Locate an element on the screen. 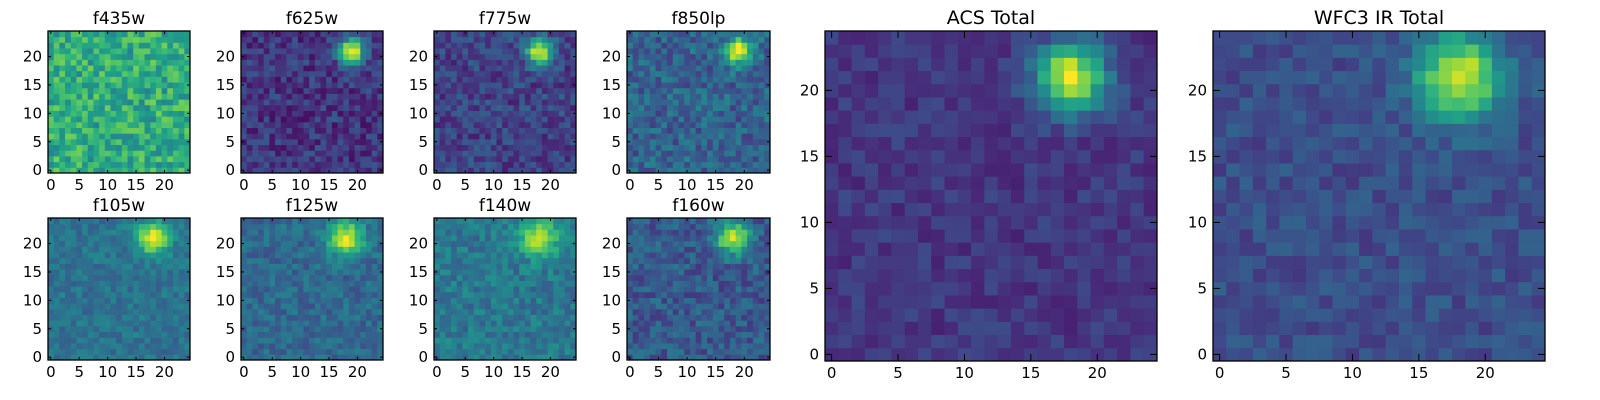 The height and width of the screenshot is (400, 1600). y-tick-label: 20 is located at coordinates (32, 244).